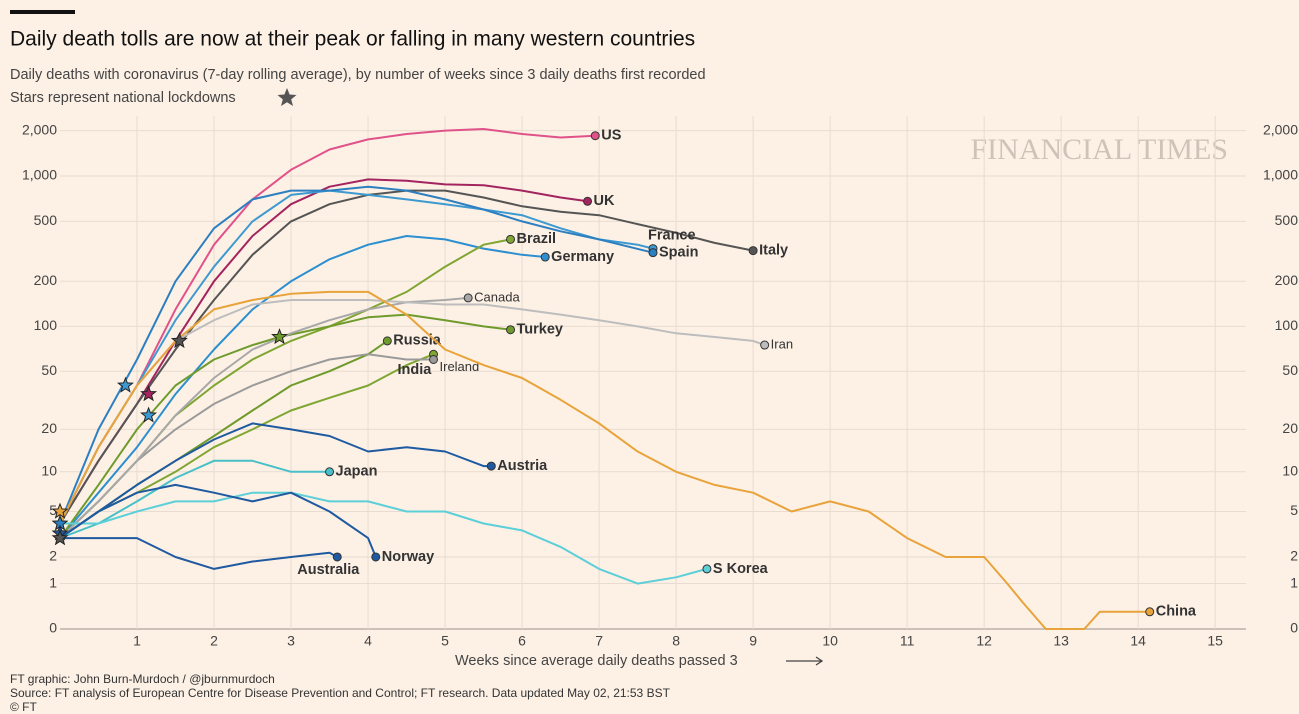 This screenshot has height=714, width=1299. Describe the element at coordinates (611, 136) in the screenshot. I see `series-label: US` at that location.